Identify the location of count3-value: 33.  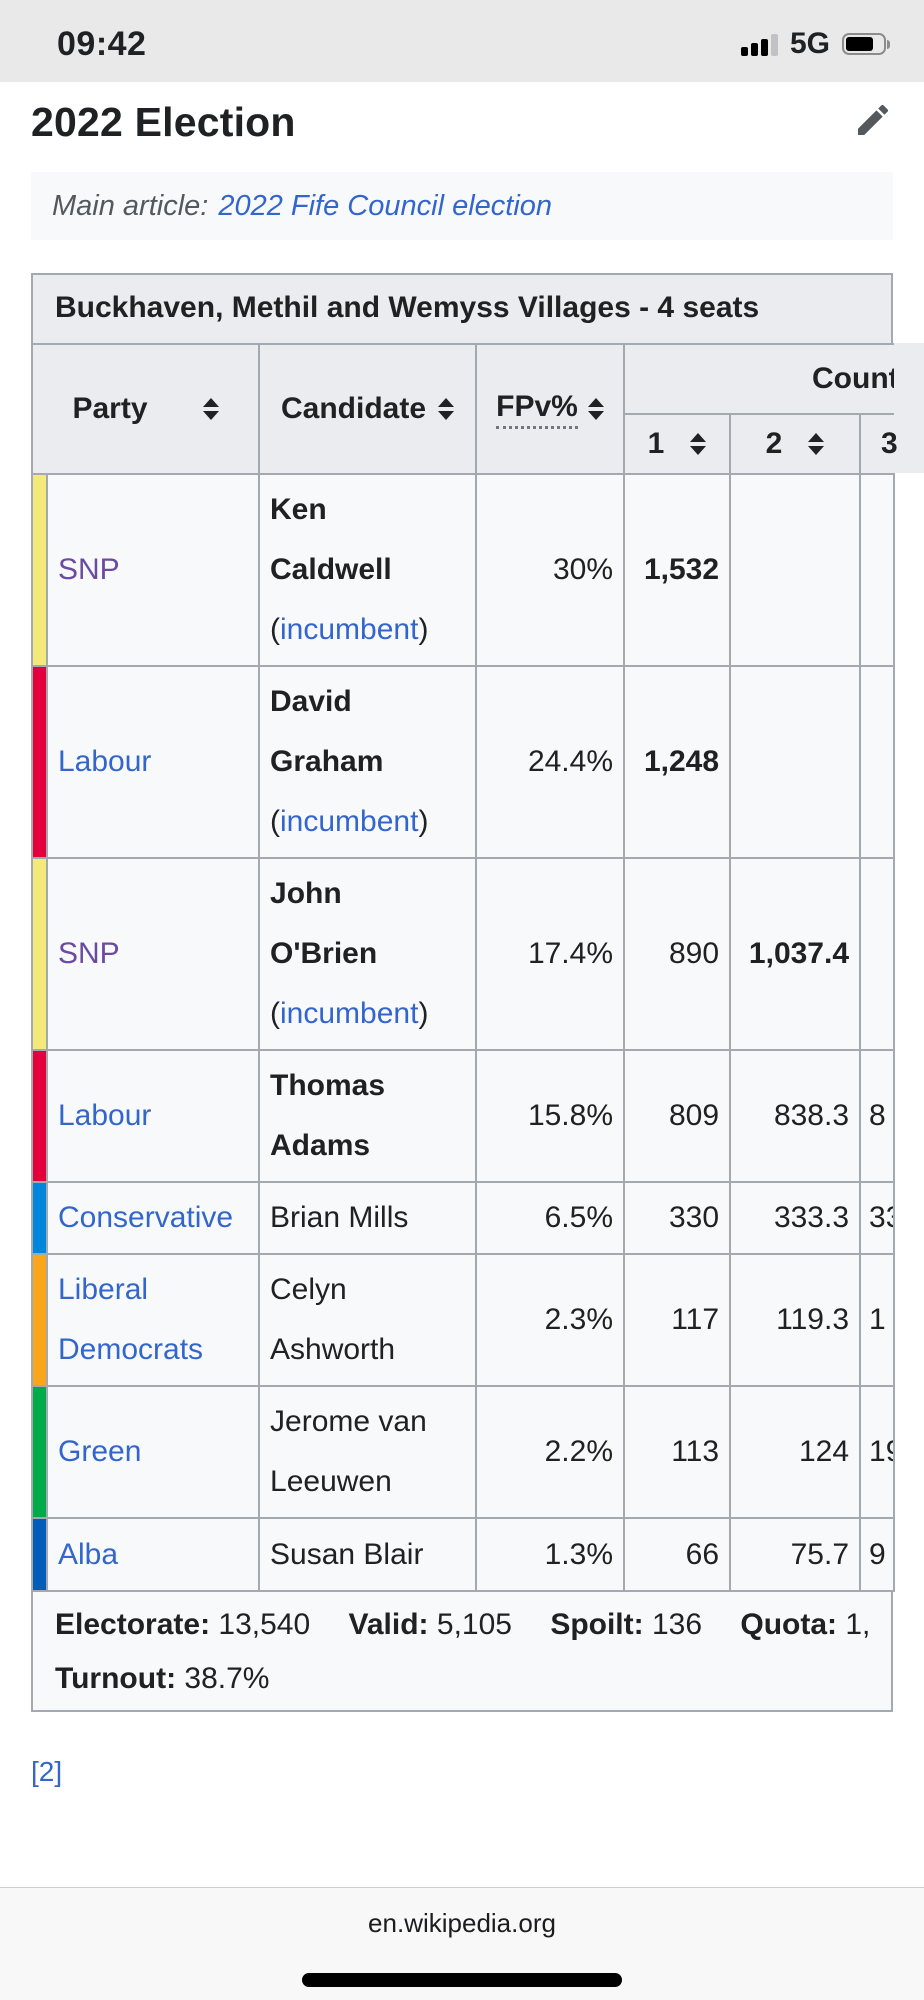
(877, 1218).